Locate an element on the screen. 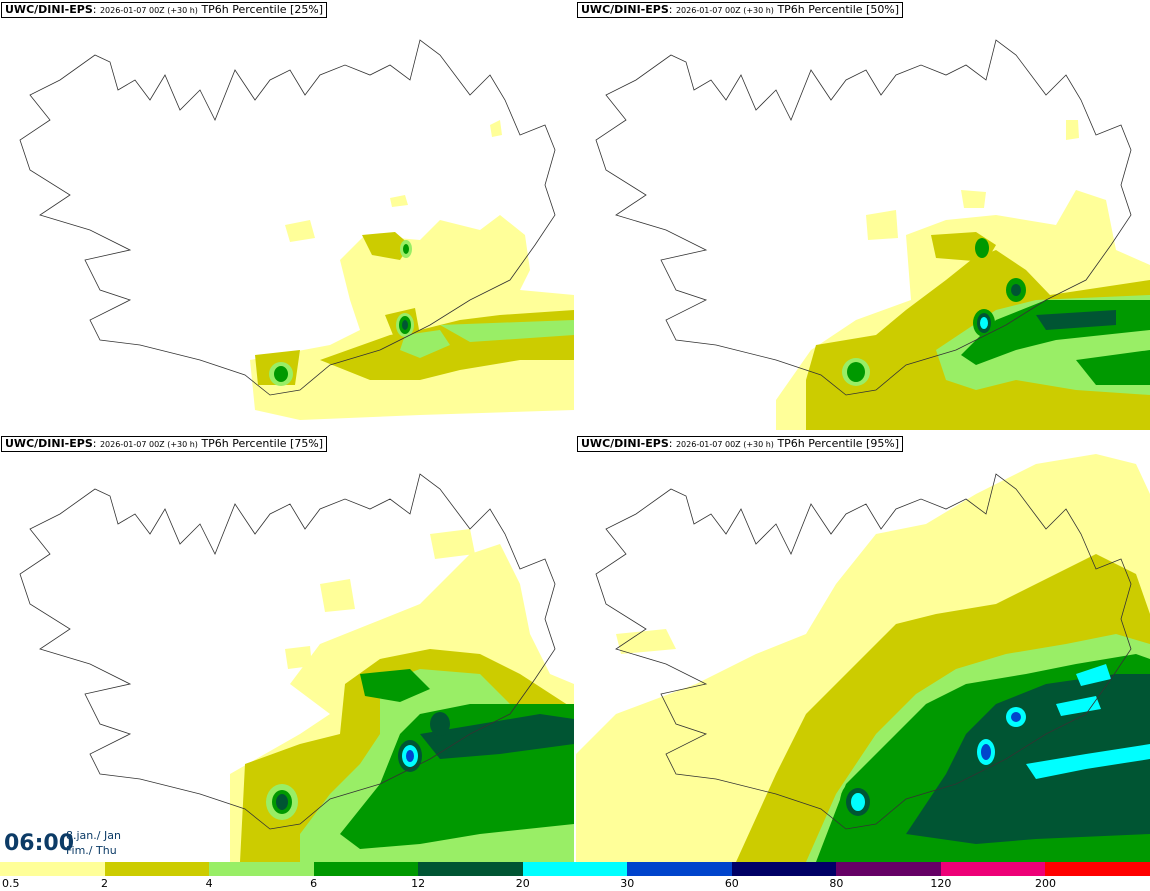 Image resolution: width=1150 pixels, height=891 pixels. valid-time-box: 06:00 8.jan./ Jan Fim./ Thu is located at coordinates (65, 842).